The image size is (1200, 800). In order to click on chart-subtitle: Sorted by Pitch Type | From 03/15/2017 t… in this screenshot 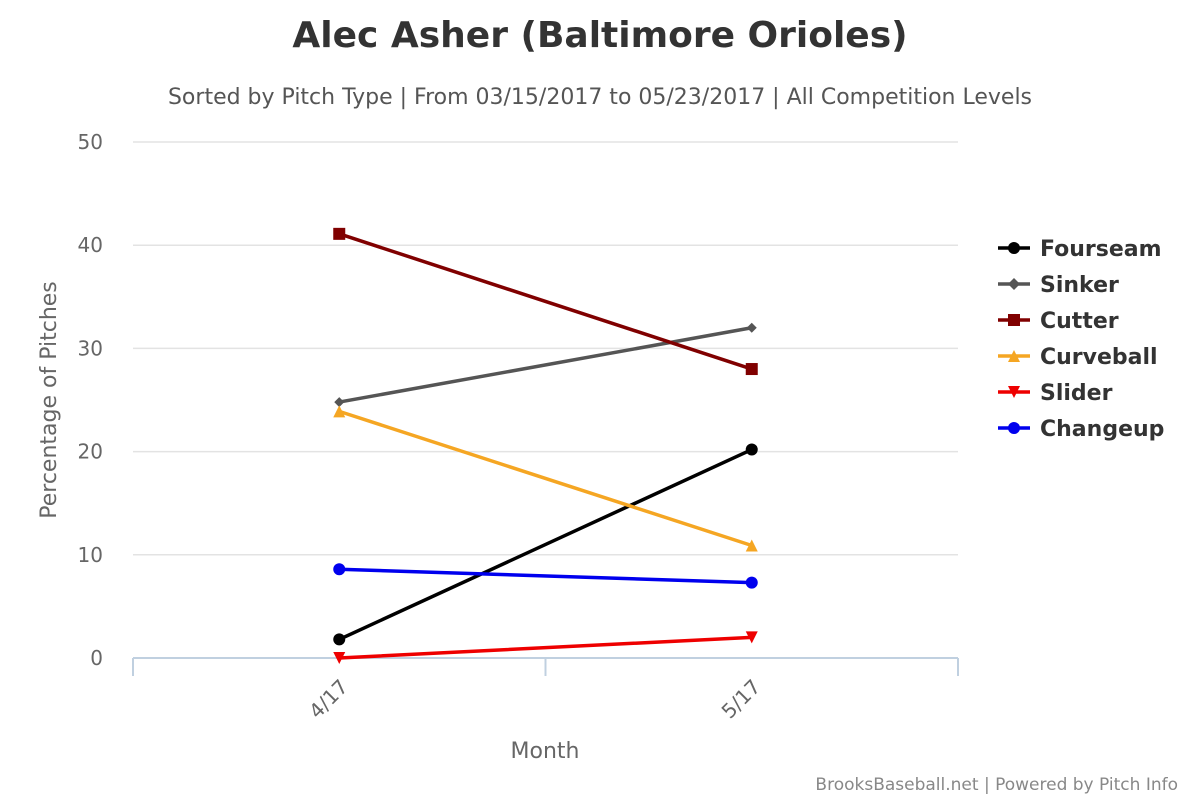, I will do `click(600, 97)`.